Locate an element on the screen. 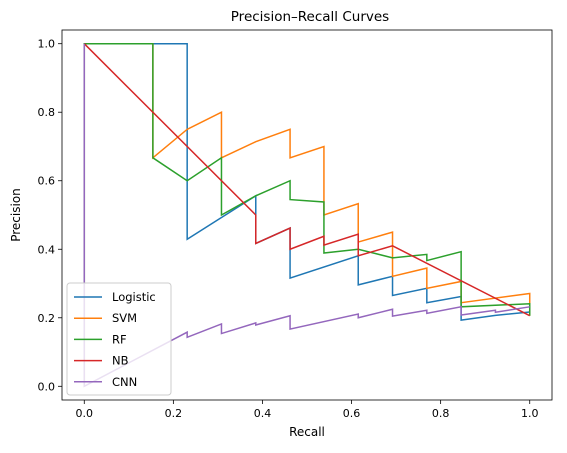 The image size is (567, 453). y-tick-label: 0.4 is located at coordinates (47, 249).